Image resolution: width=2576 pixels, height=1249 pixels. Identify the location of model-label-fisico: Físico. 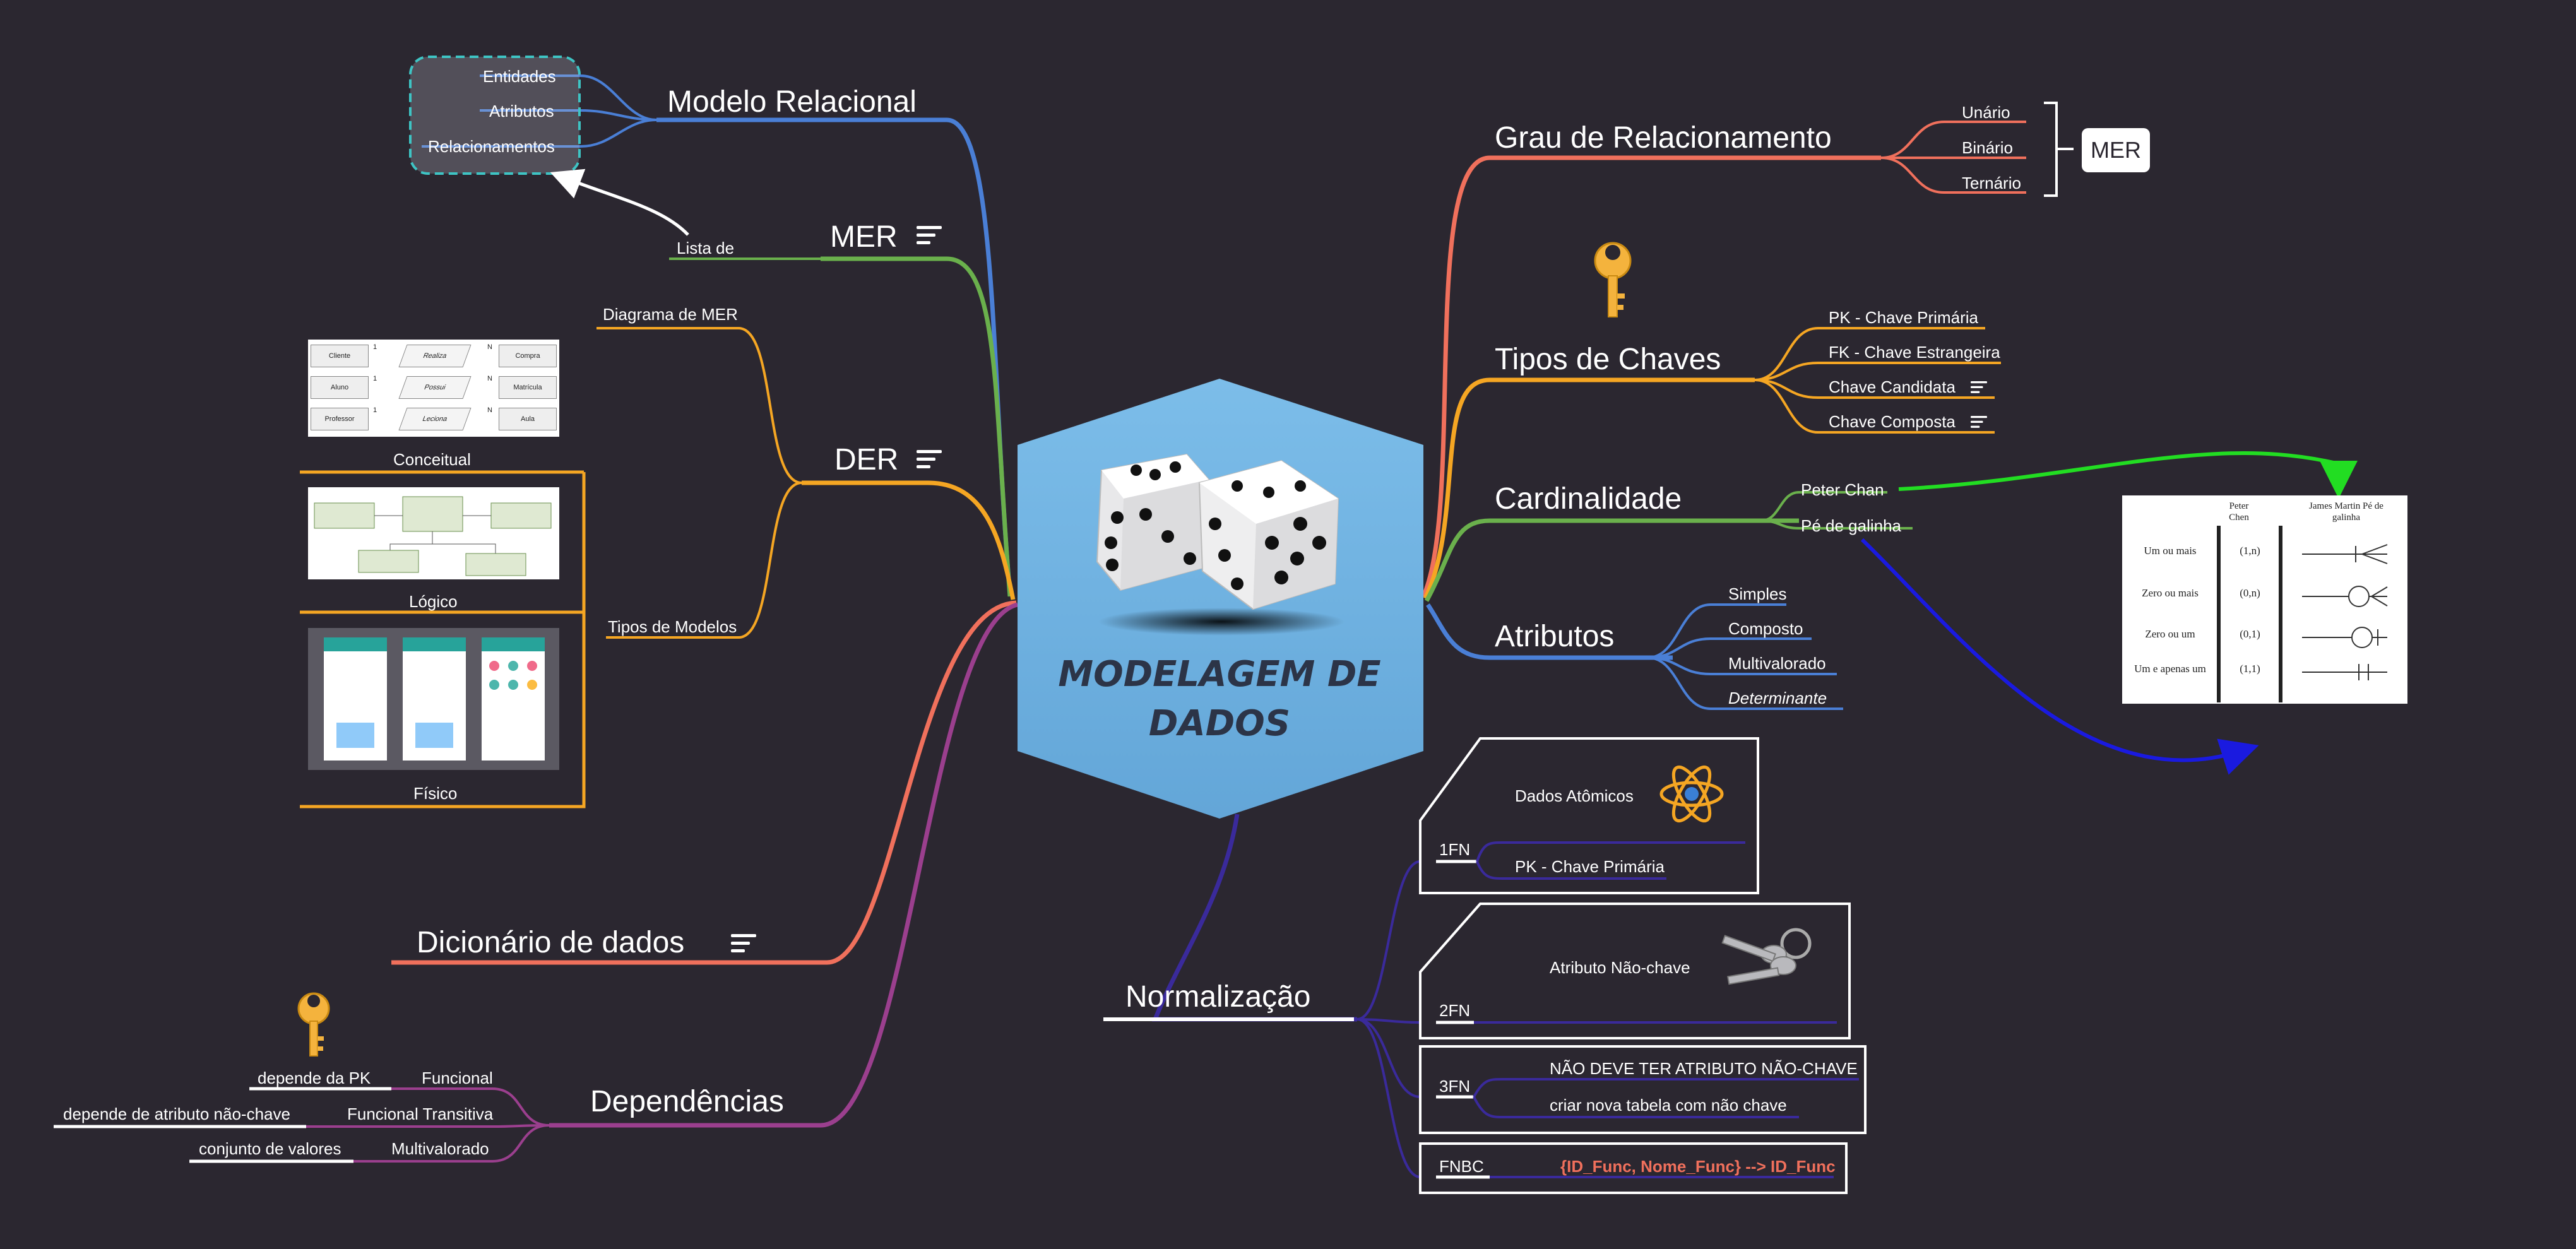
(436, 793).